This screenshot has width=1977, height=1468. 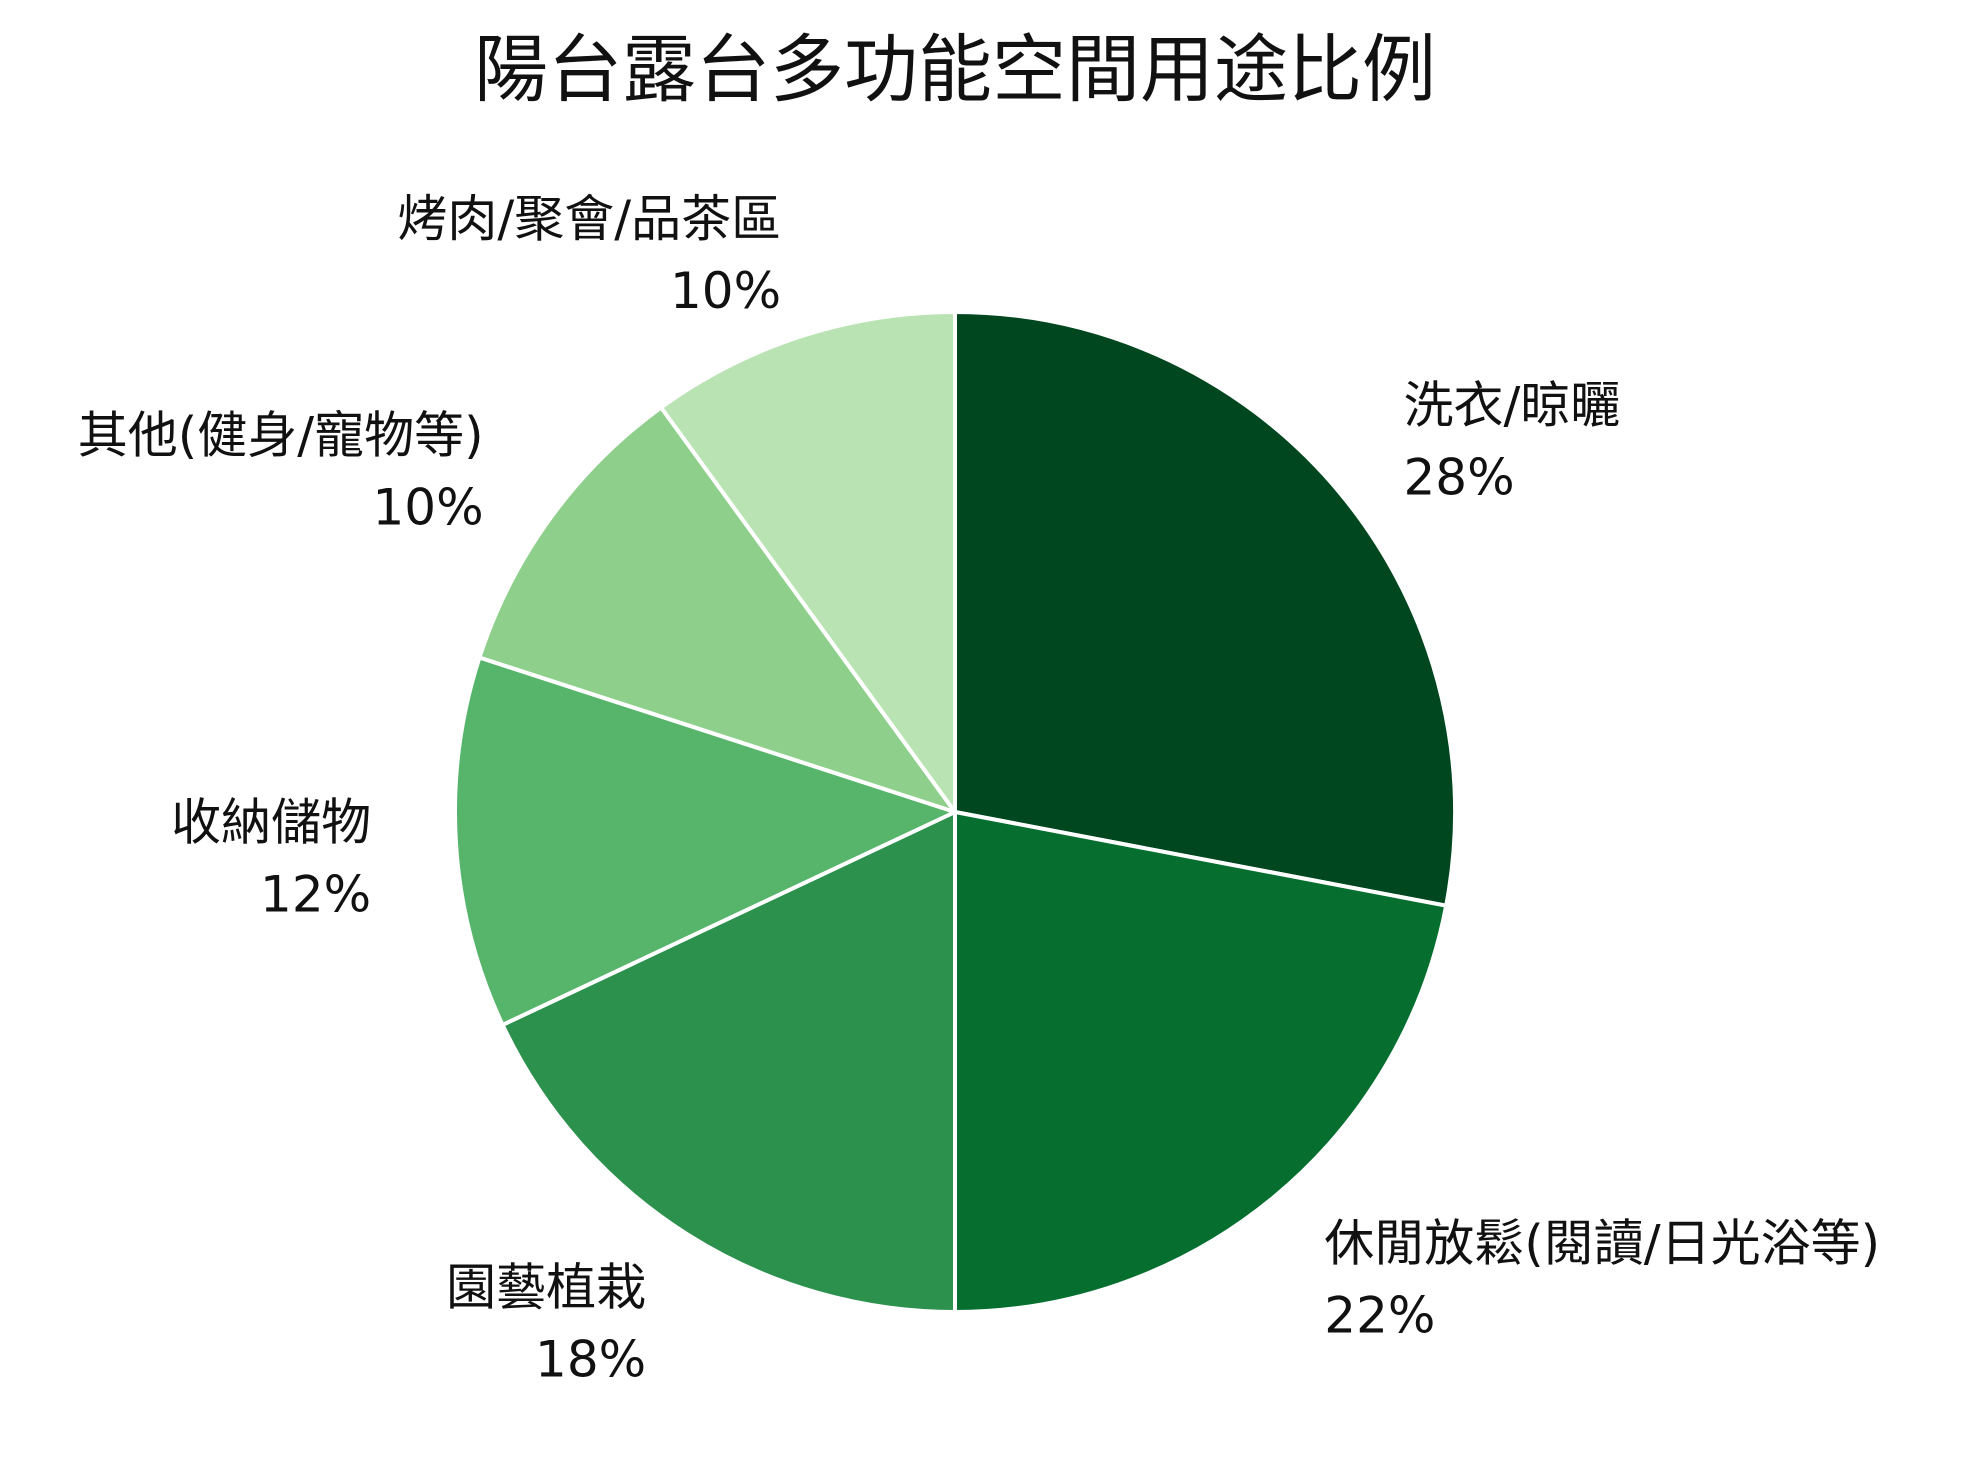 I want to click on chart-title: 陽台露台多功能空間用途比例, so click(x=955, y=70).